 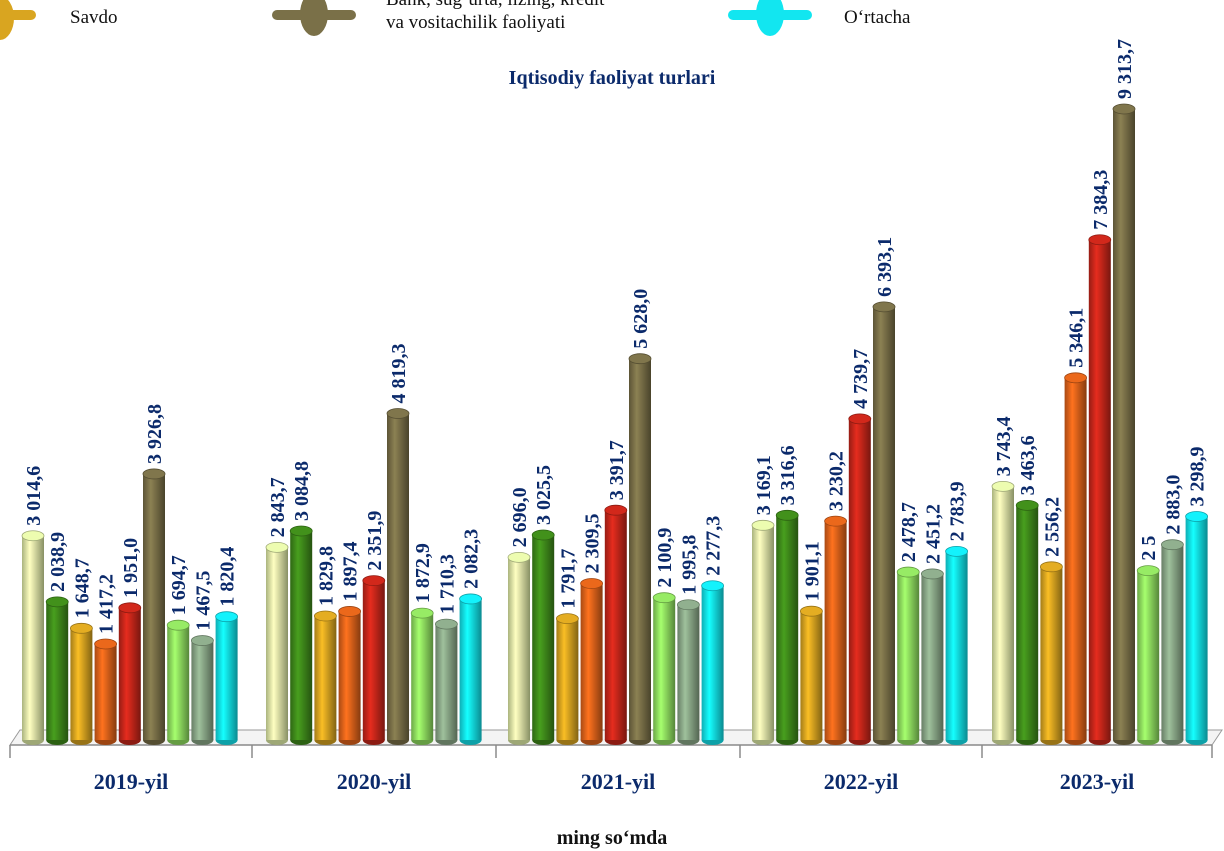 What do you see at coordinates (1149, 548) in the screenshot?
I see `data-label: 2 5` at bounding box center [1149, 548].